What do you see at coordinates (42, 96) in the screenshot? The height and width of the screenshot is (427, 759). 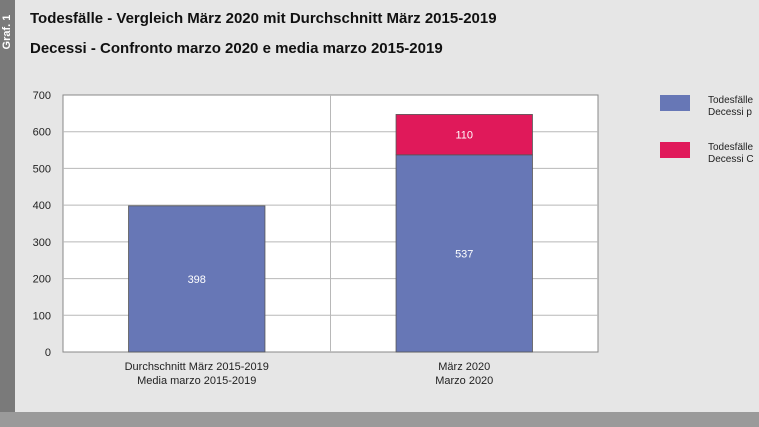 I see `y-tick-label-700: 700` at bounding box center [42, 96].